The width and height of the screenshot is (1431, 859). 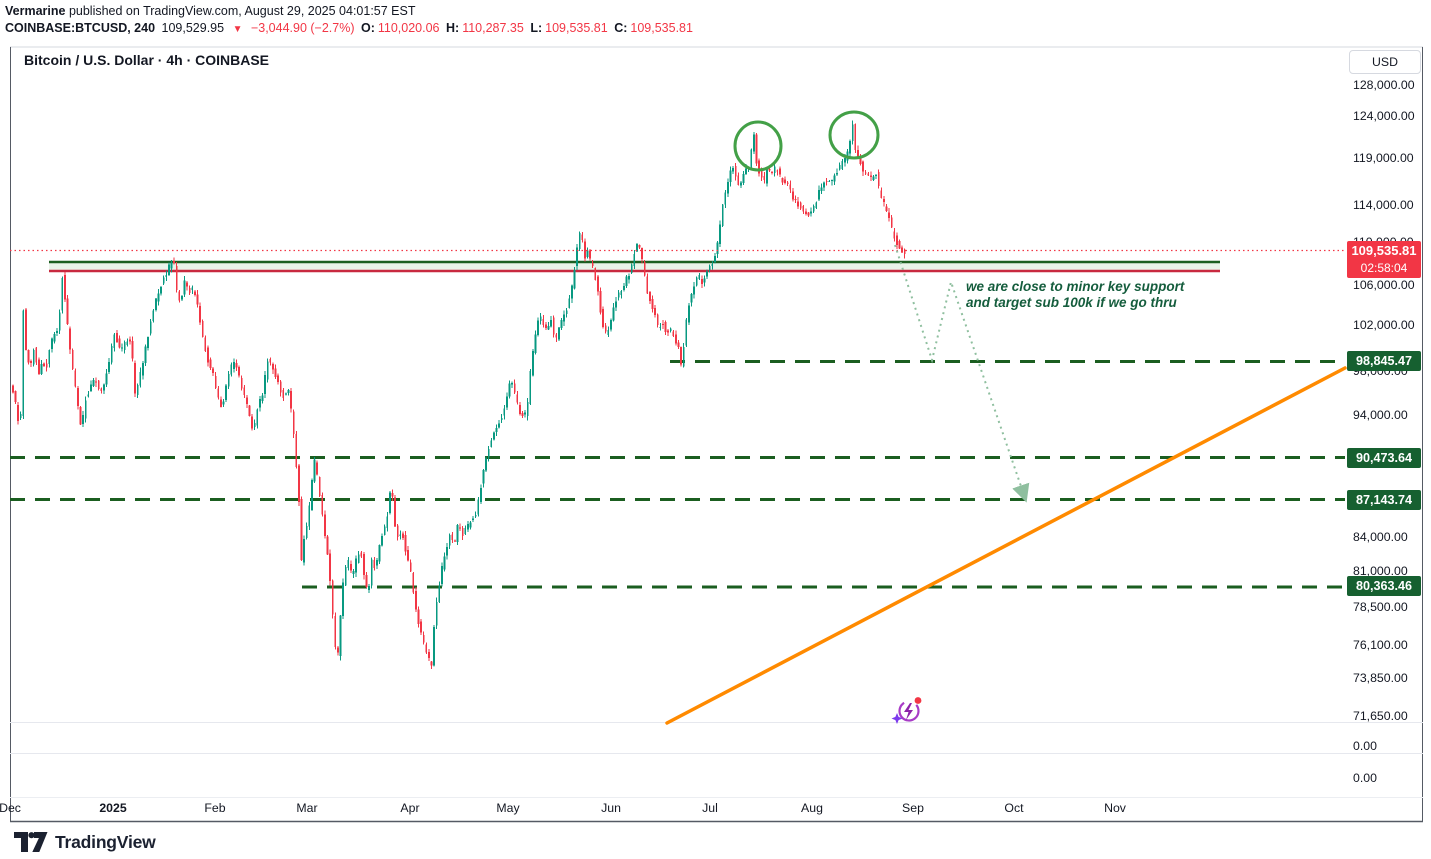 I want to click on double-top-circles, so click(x=806, y=141).